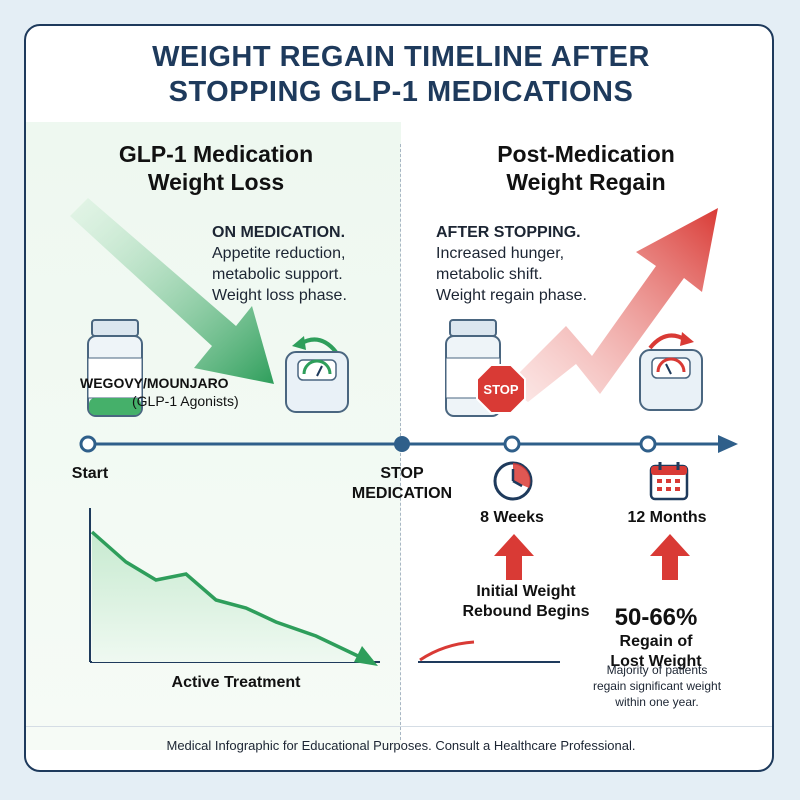 The image size is (800, 800). What do you see at coordinates (279, 232) in the screenshot?
I see `left-desc-lead: ON MEDICATION.` at bounding box center [279, 232].